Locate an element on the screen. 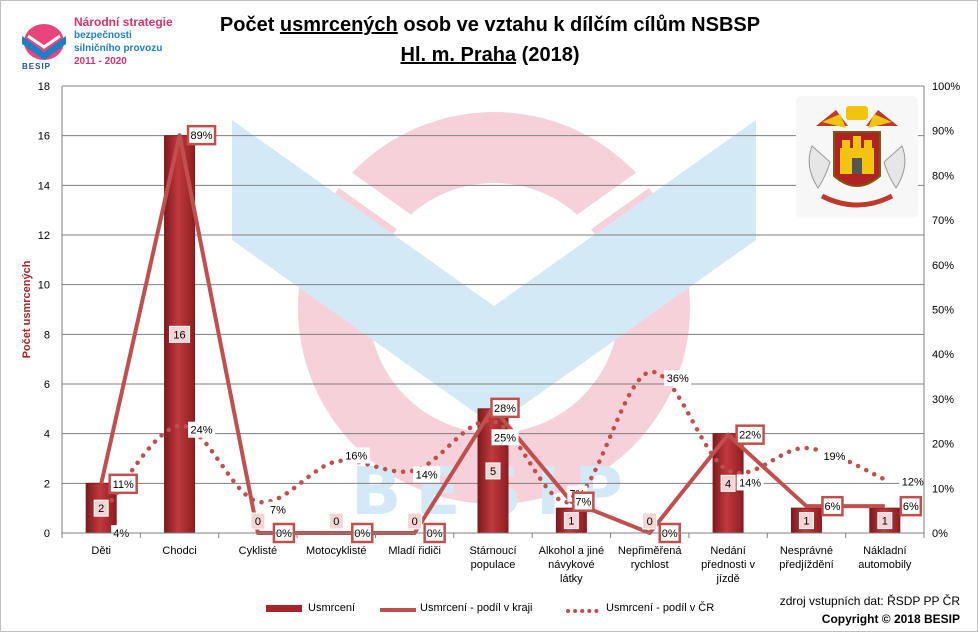 The image size is (978, 632). cr-value-label: 24% is located at coordinates (202, 429).